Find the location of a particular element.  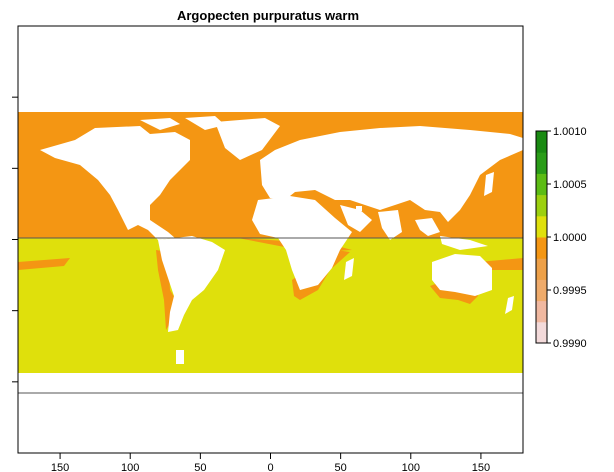

legend-colorbar is located at coordinates (541, 237).